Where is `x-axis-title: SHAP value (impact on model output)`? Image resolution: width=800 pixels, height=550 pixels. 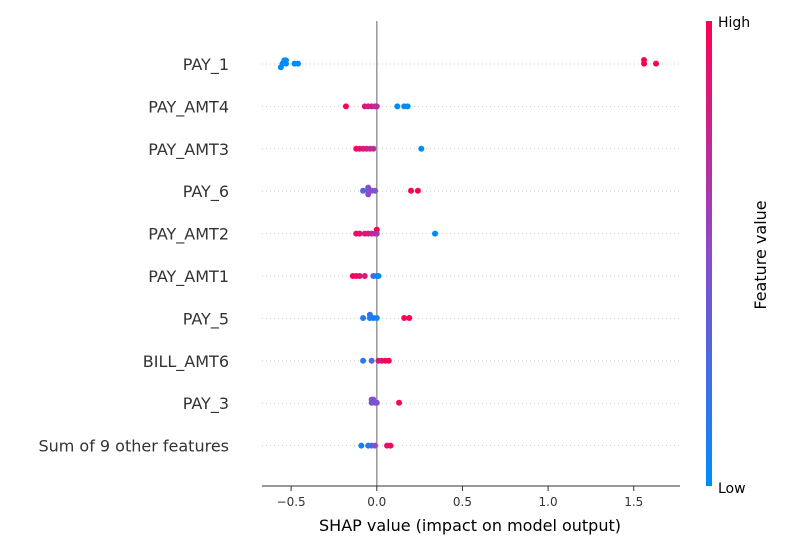 x-axis-title: SHAP value (impact on model output) is located at coordinates (470, 525).